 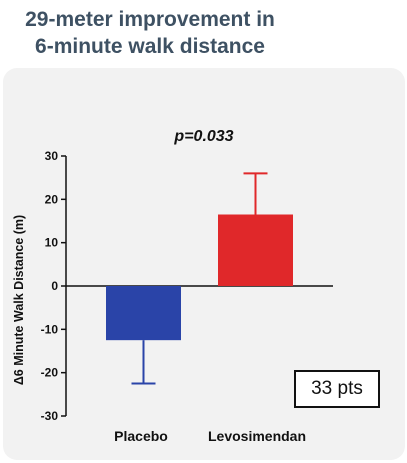 I want to click on y-tick-label: -20, so click(x=50, y=373).